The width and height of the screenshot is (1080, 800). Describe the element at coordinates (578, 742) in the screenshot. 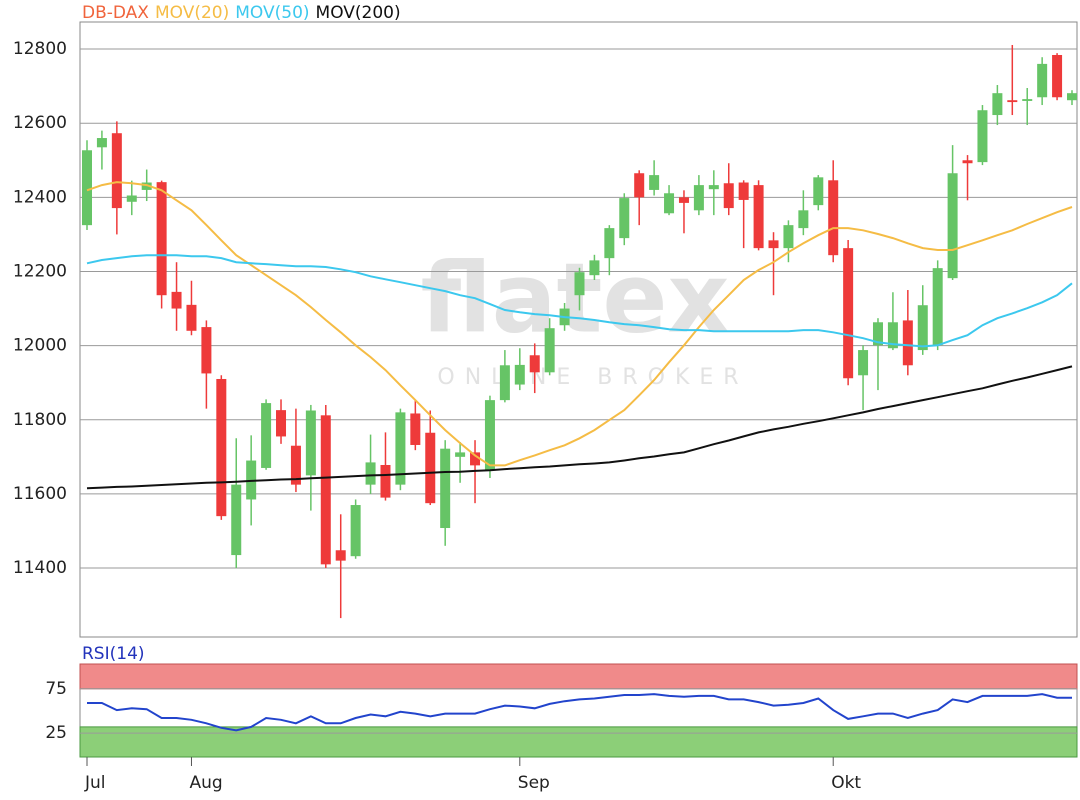

I see `oversold-band` at that location.